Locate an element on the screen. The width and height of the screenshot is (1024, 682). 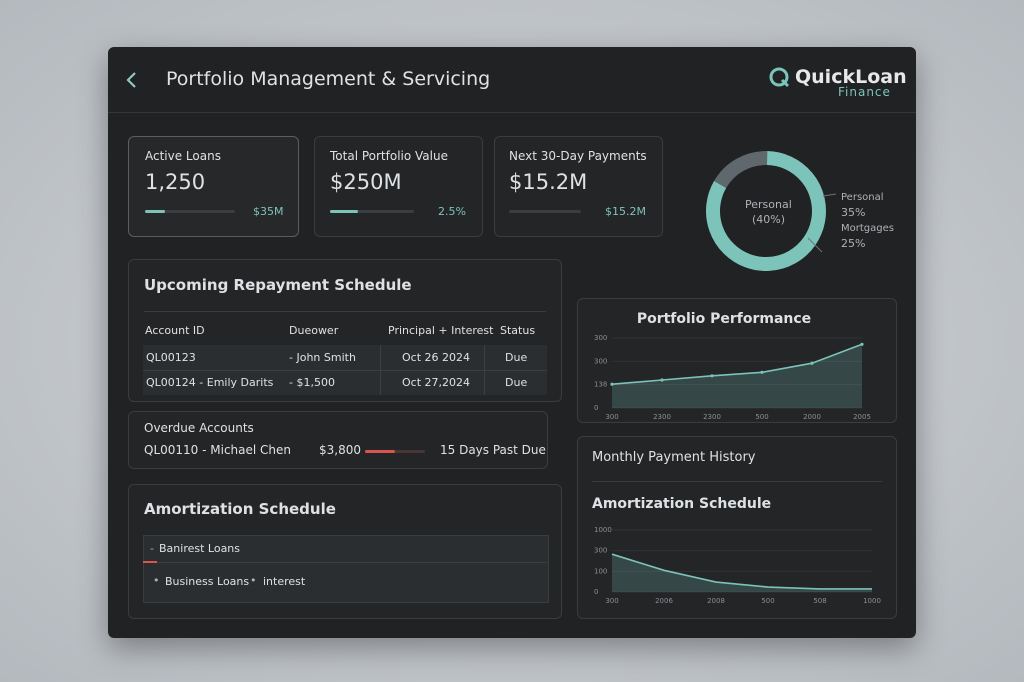
cell: QL00124 - Emily Darits is located at coordinates (210, 382).